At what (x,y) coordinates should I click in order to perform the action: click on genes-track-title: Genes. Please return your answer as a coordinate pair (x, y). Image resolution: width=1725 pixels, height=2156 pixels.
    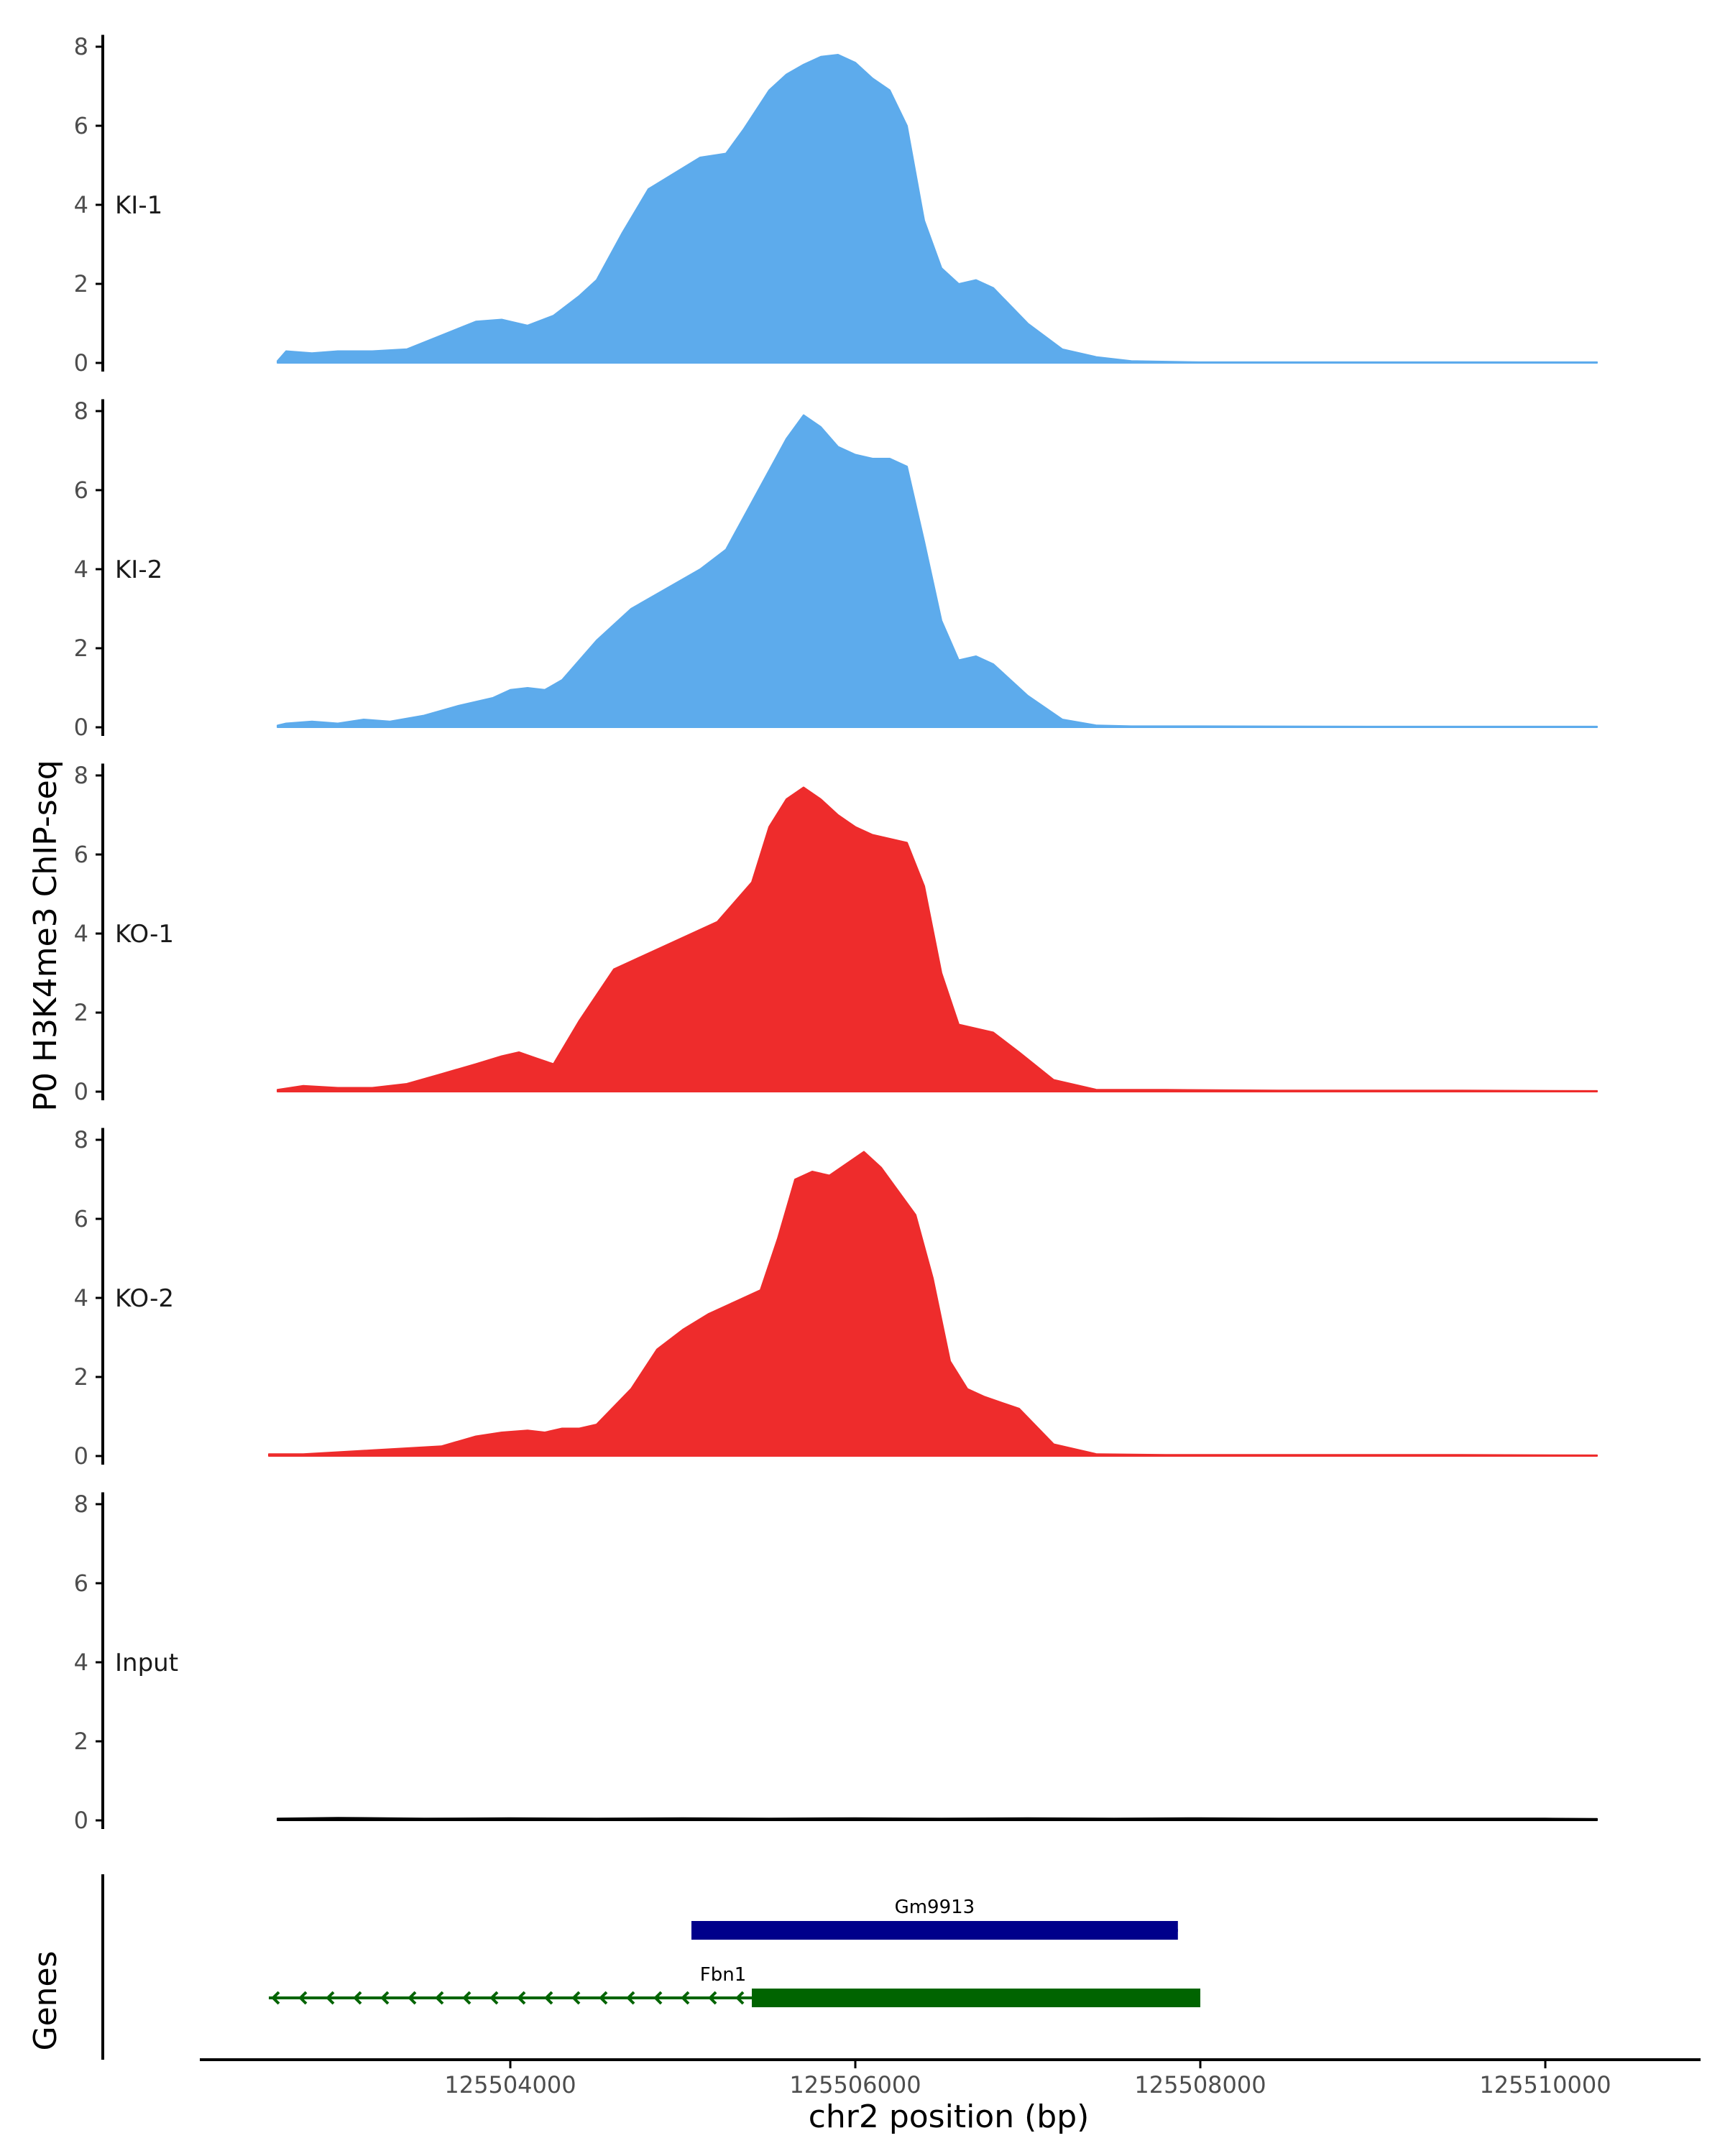
    Looking at the image, I should click on (45, 2000).